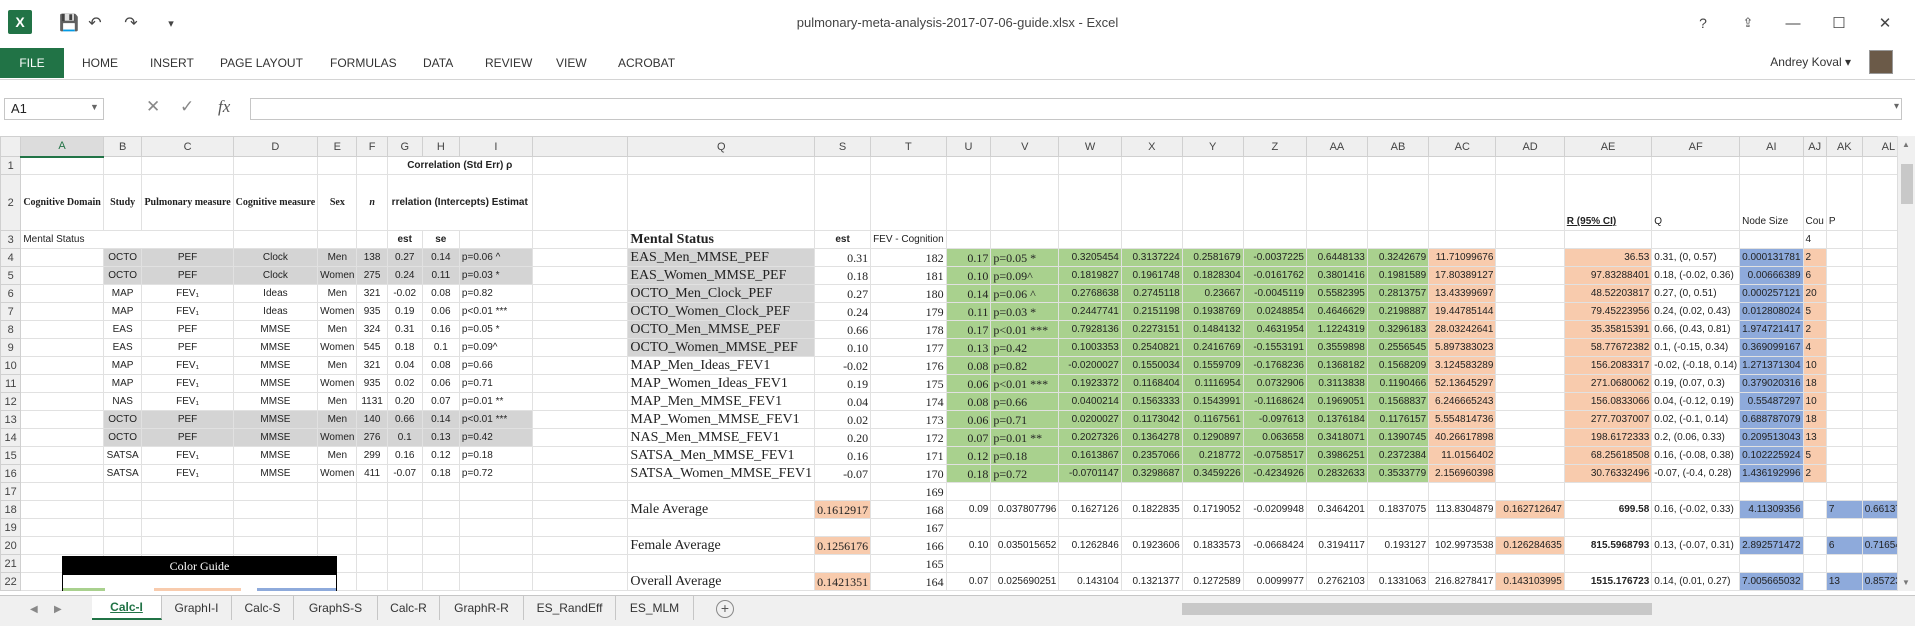  Describe the element at coordinates (94, 107) in the screenshot. I see `chevron-down-icon: ▼` at that location.